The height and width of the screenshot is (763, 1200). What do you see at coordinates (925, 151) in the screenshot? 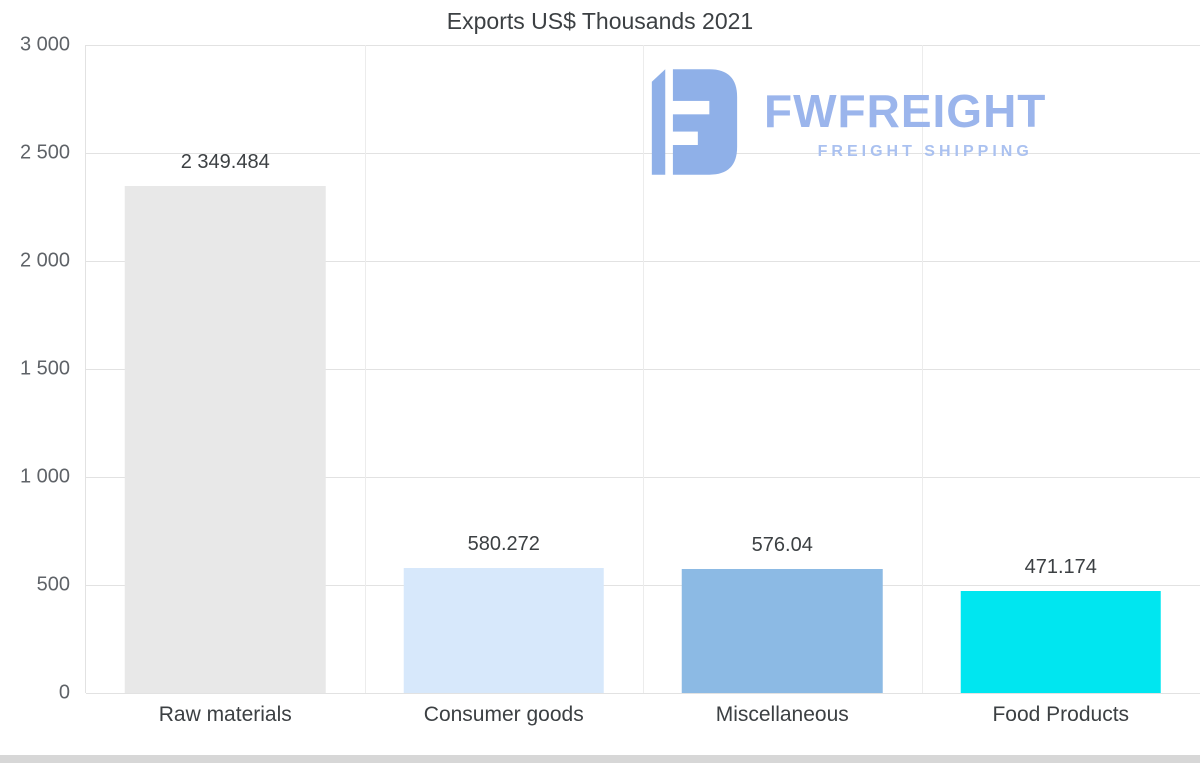
I see `logo-tagline: FREIGHT SHIPPING` at bounding box center [925, 151].